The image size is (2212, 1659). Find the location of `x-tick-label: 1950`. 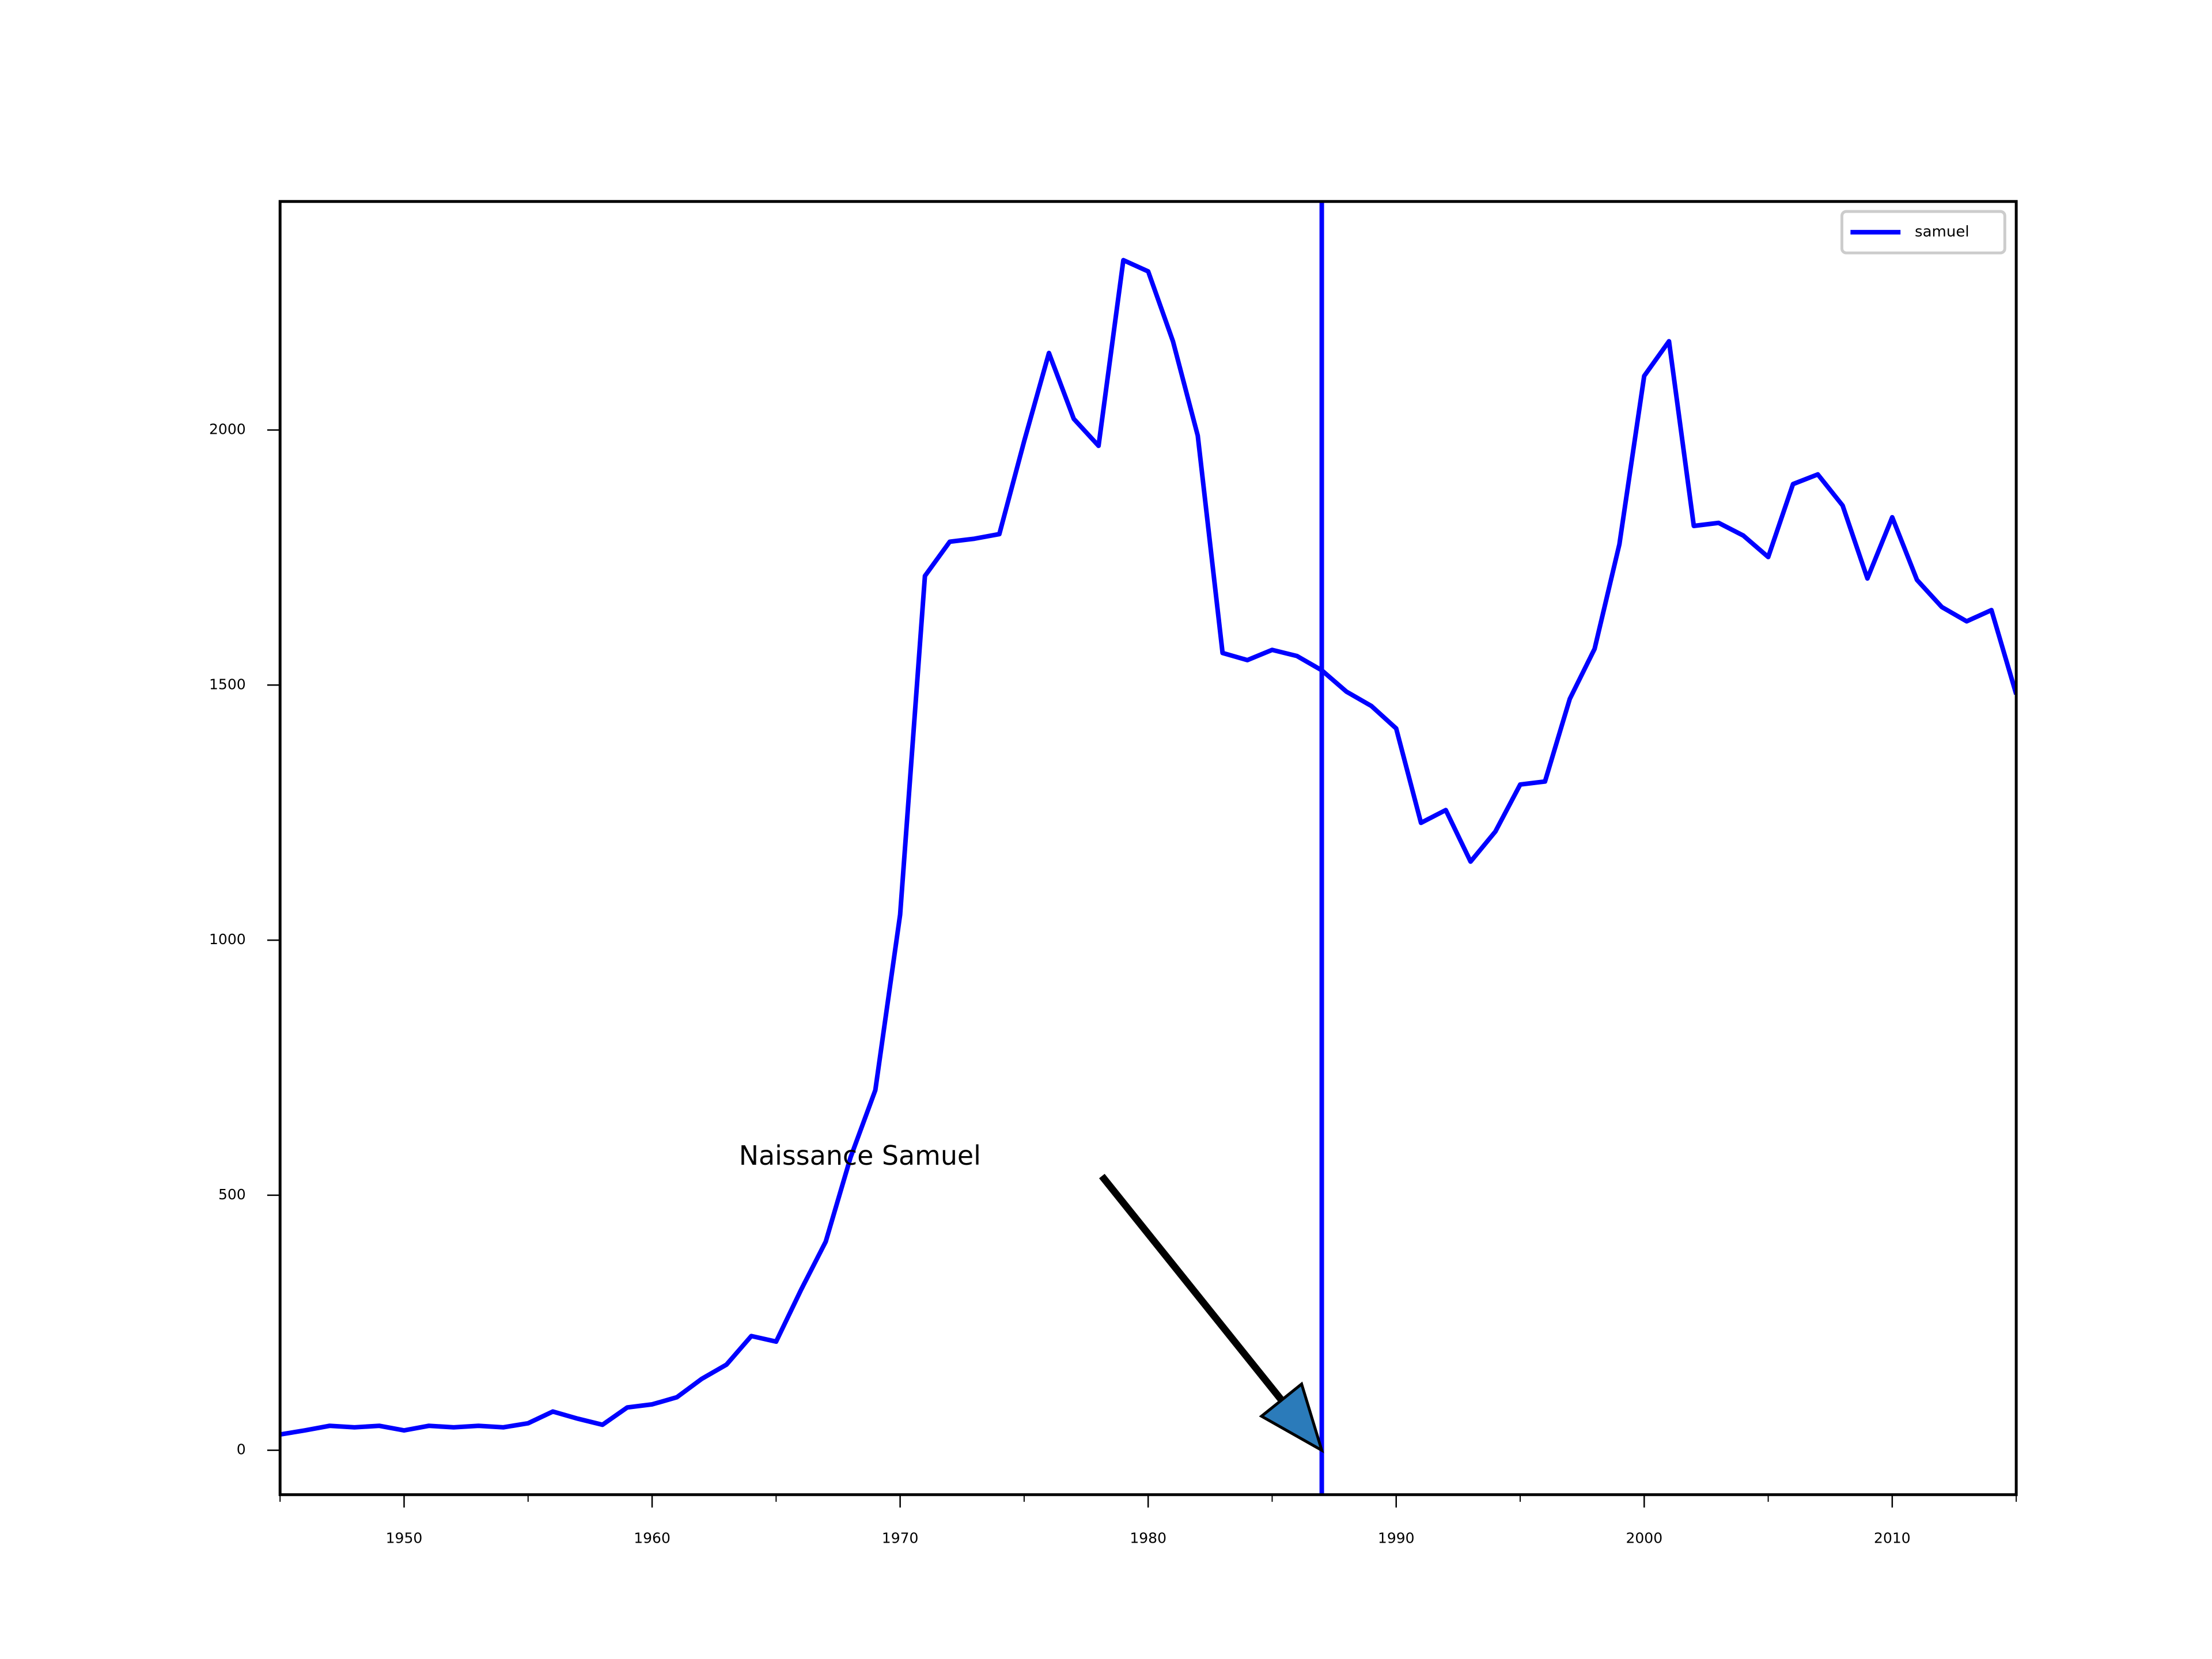

x-tick-label: 1950 is located at coordinates (404, 1538).